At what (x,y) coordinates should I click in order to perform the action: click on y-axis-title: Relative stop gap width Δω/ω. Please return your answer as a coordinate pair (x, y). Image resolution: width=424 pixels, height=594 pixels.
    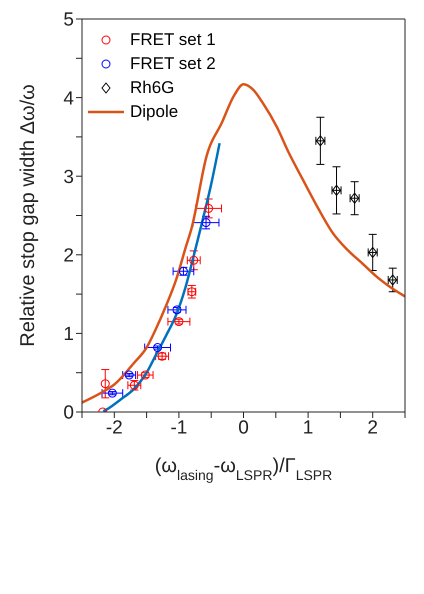
    Looking at the image, I should click on (28, 215).